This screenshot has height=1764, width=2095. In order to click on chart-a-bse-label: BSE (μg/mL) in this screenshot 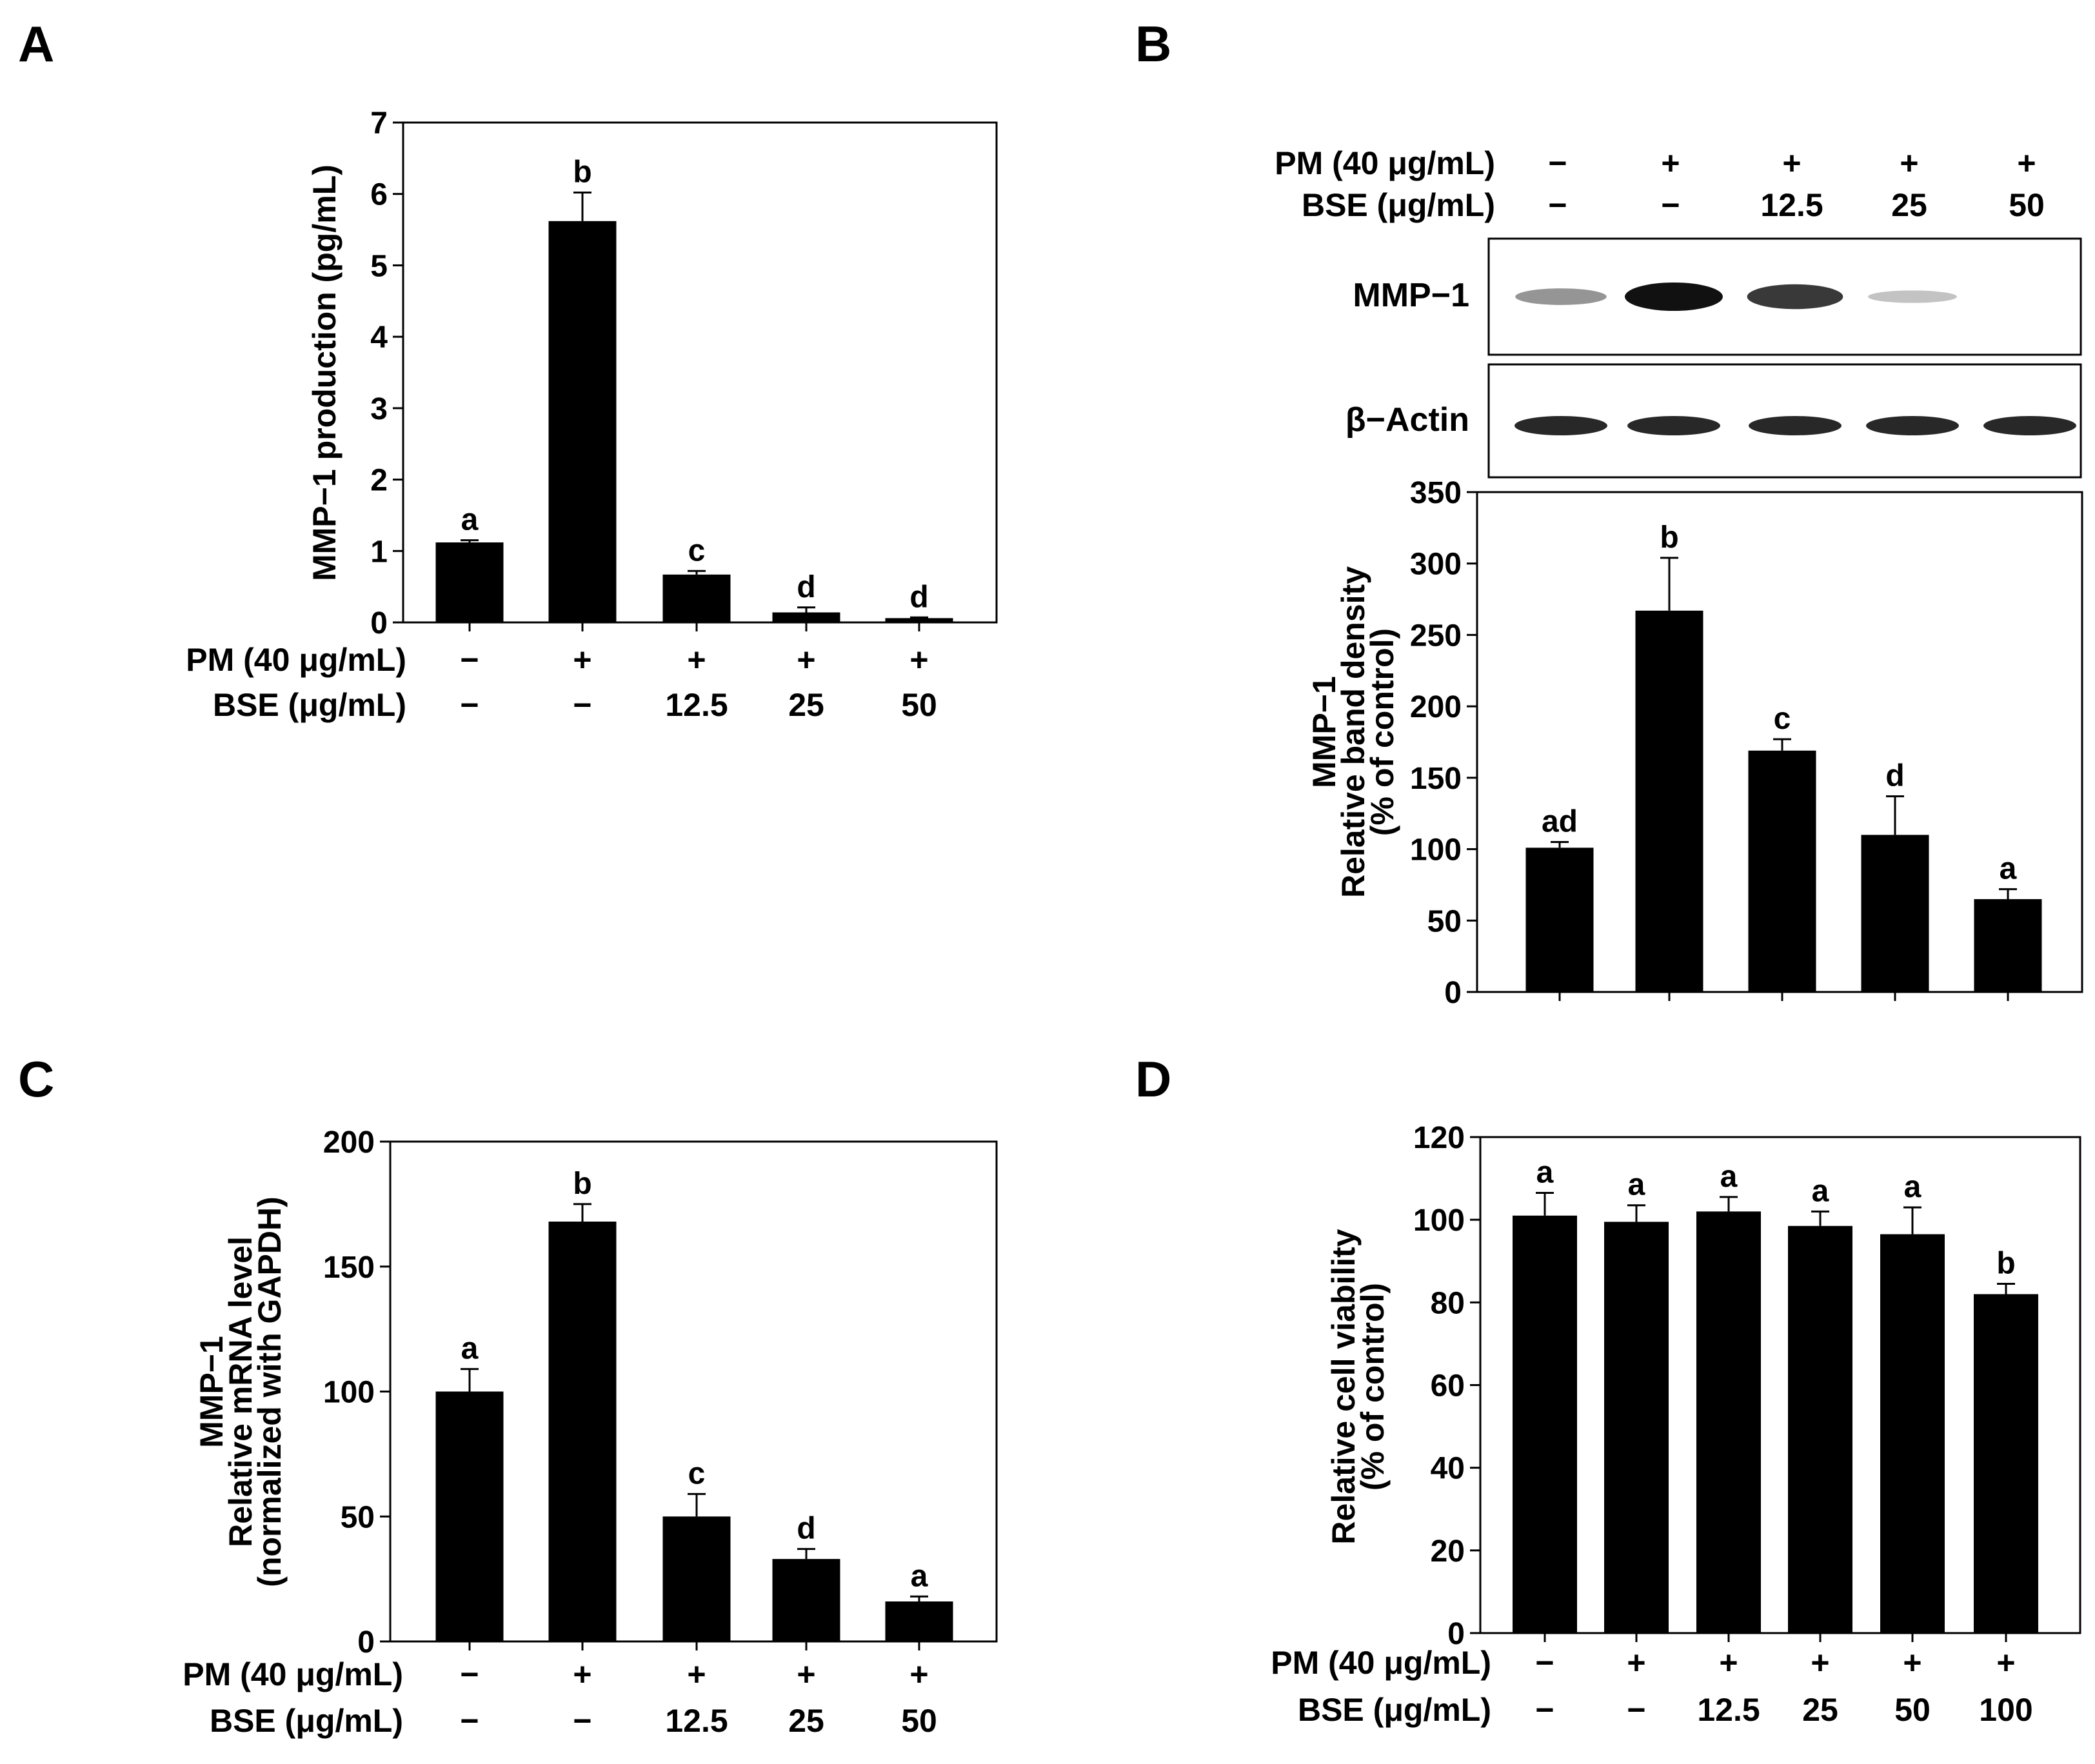, I will do `click(309, 705)`.